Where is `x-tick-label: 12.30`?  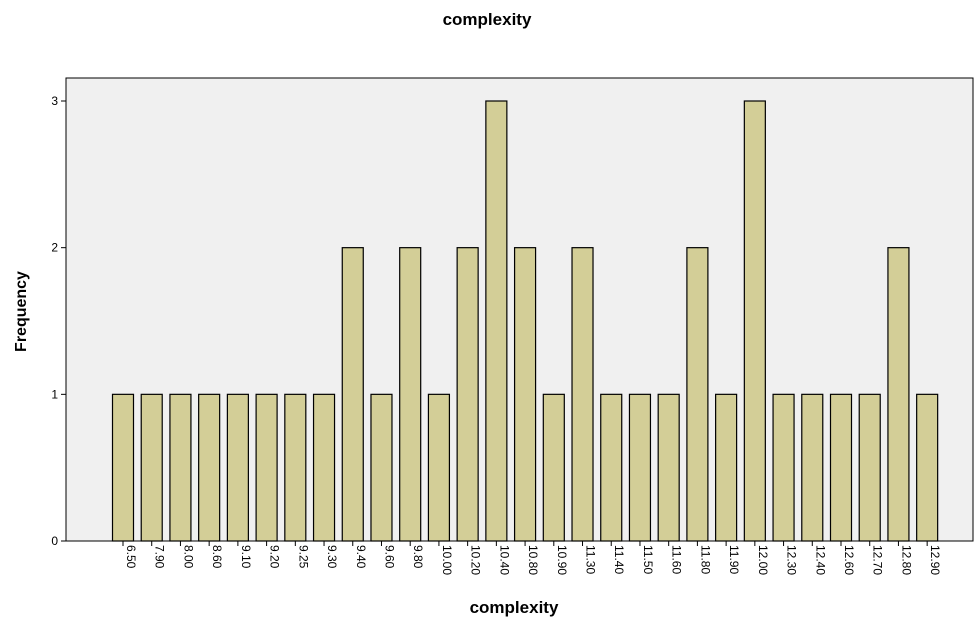 x-tick-label: 12.30 is located at coordinates (792, 560).